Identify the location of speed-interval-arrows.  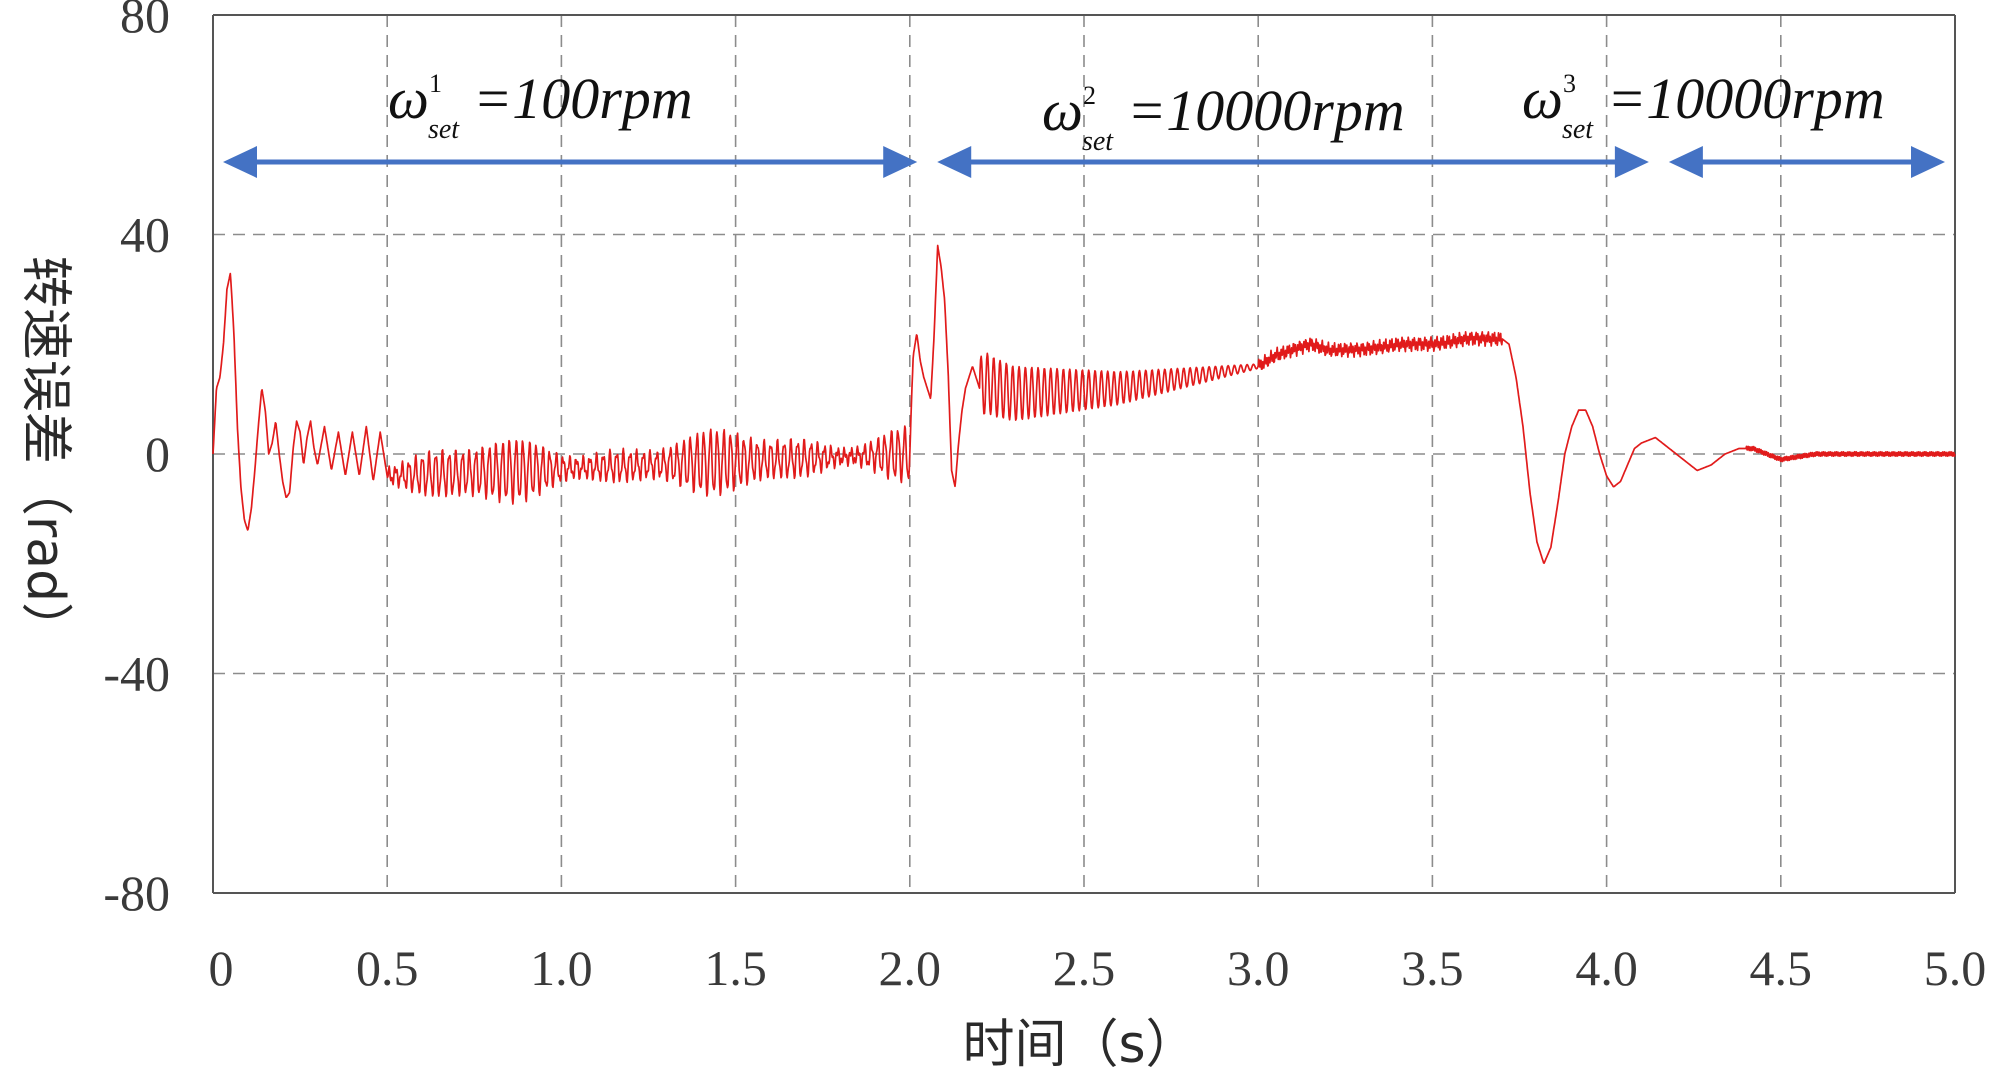
(1084, 162).